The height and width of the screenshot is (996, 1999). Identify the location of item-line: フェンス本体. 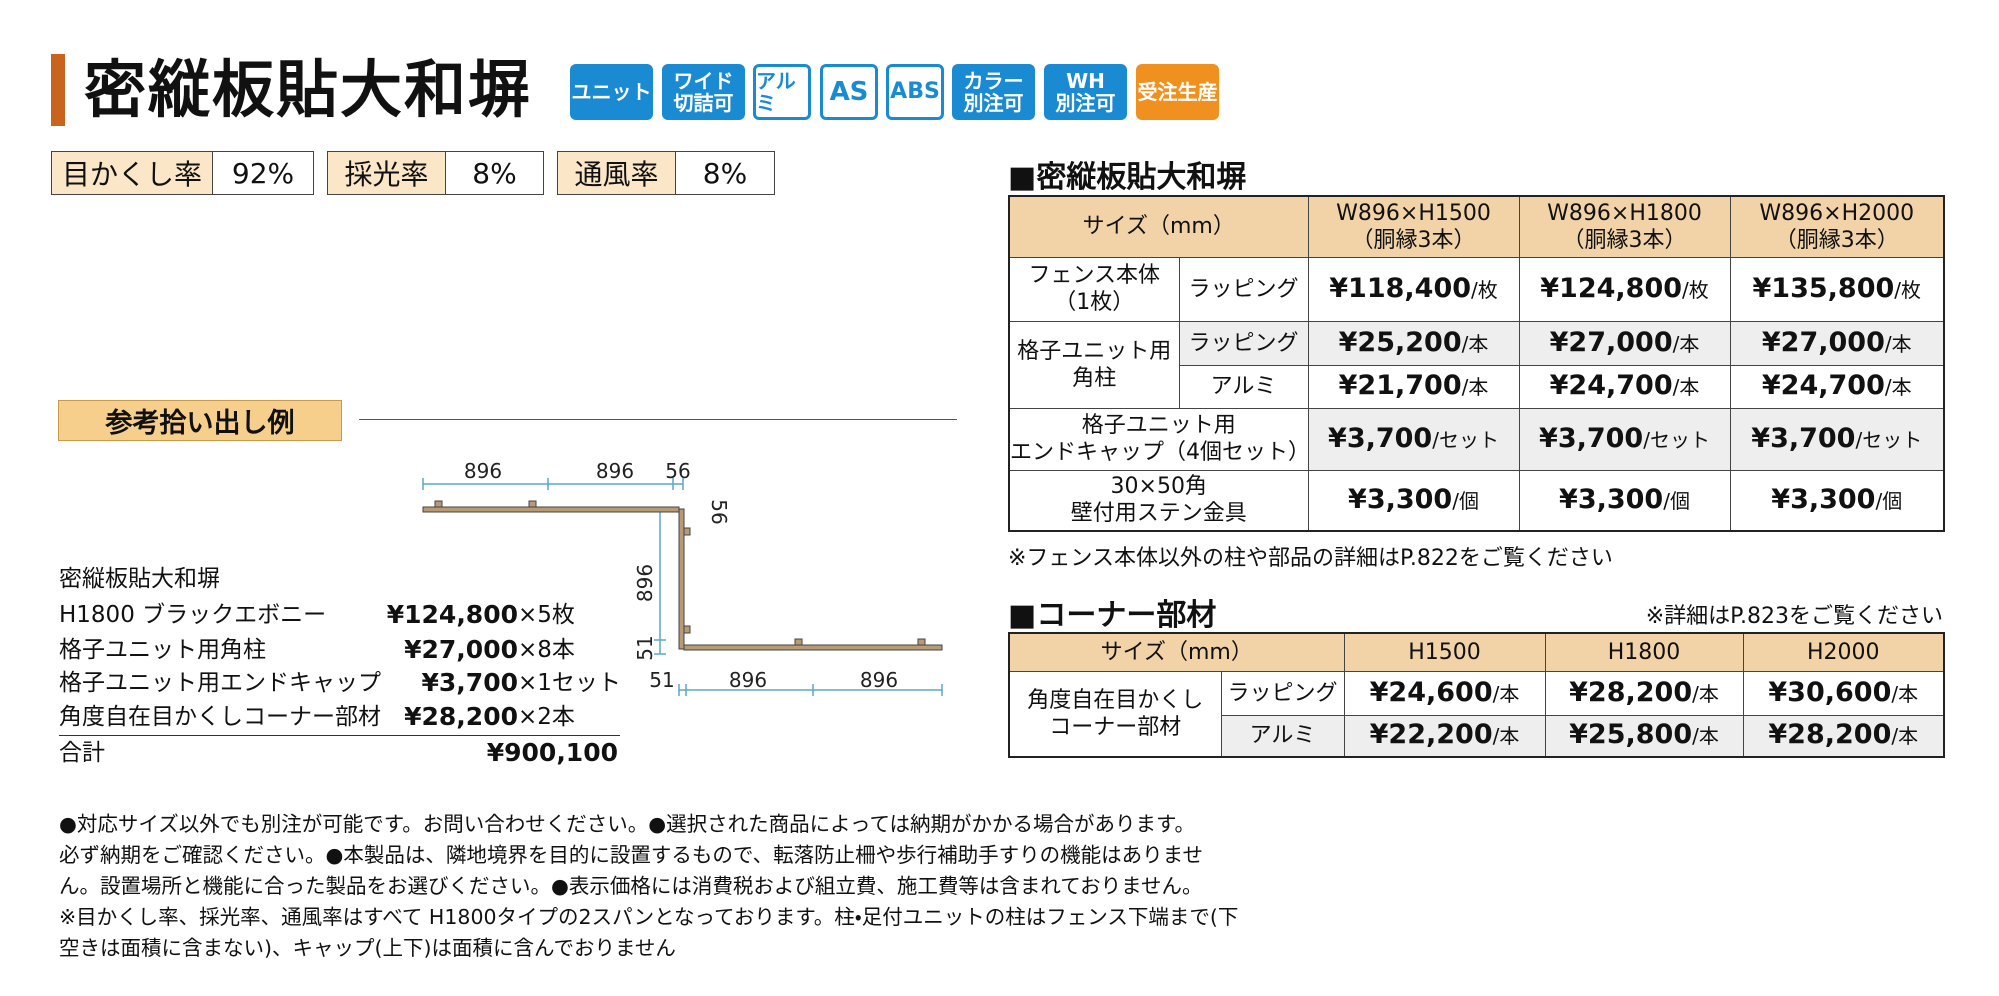
(1094, 275).